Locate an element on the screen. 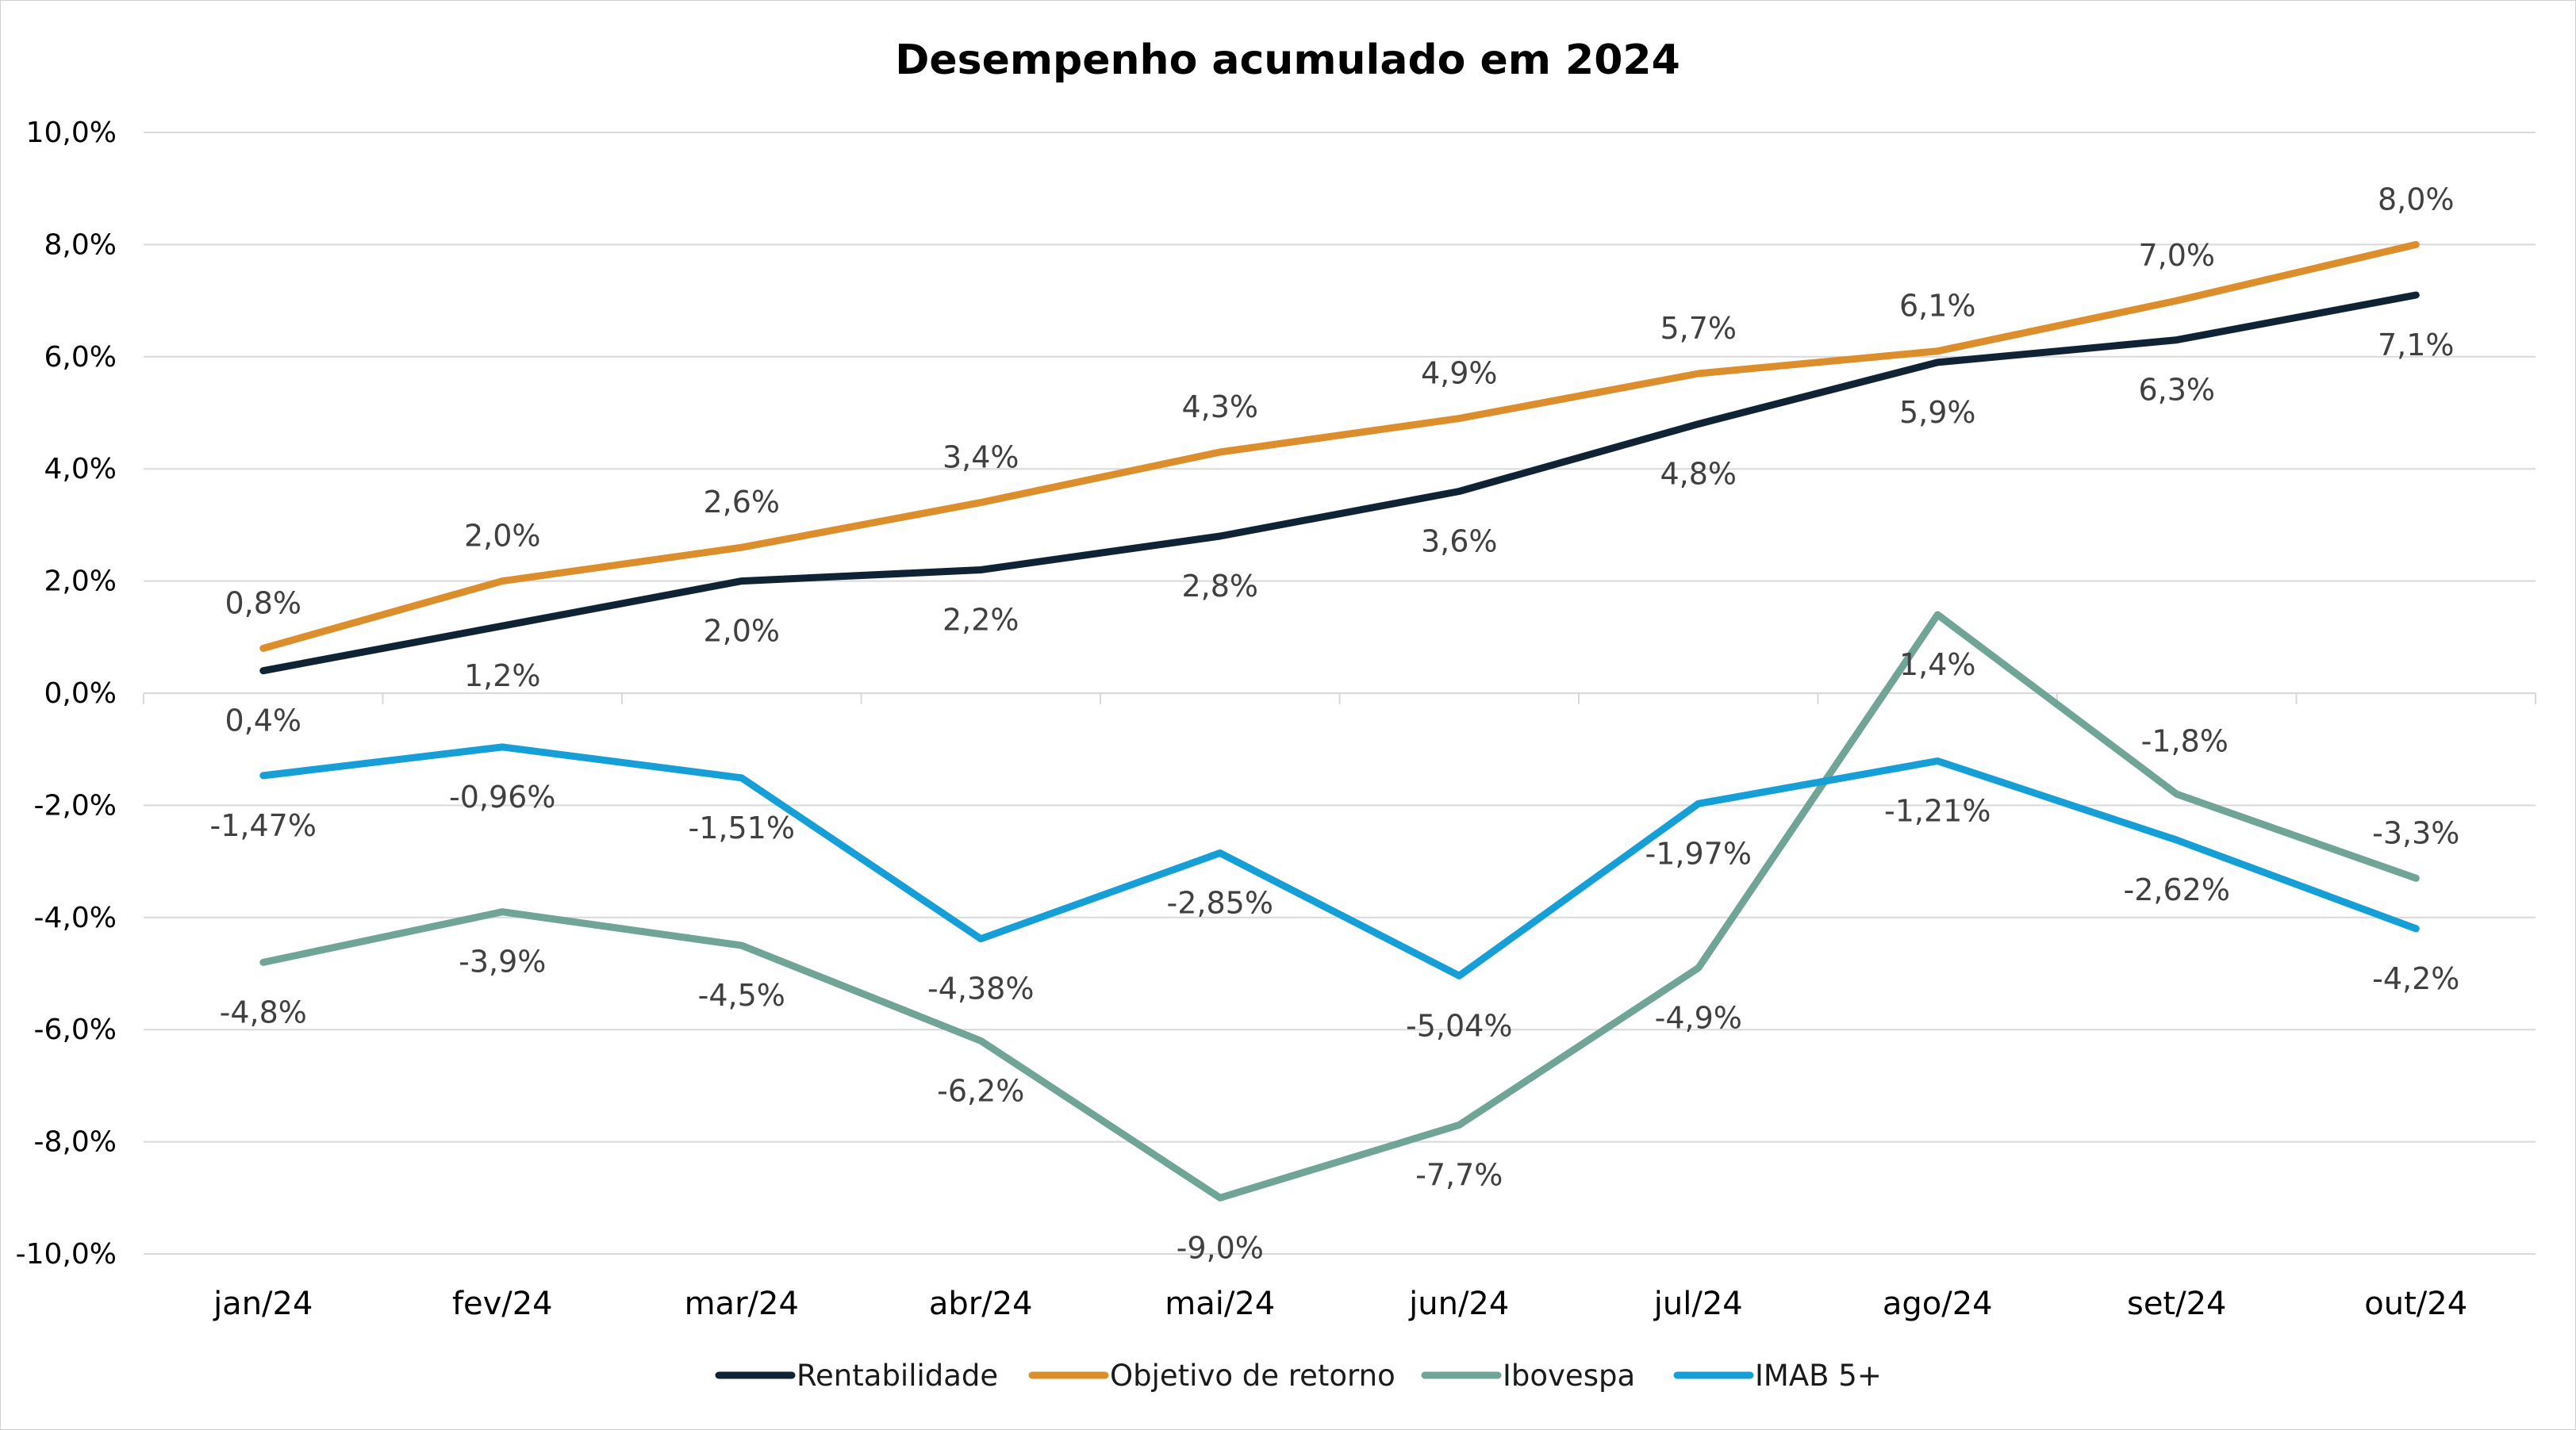  data-label: 0,4% is located at coordinates (263, 720).